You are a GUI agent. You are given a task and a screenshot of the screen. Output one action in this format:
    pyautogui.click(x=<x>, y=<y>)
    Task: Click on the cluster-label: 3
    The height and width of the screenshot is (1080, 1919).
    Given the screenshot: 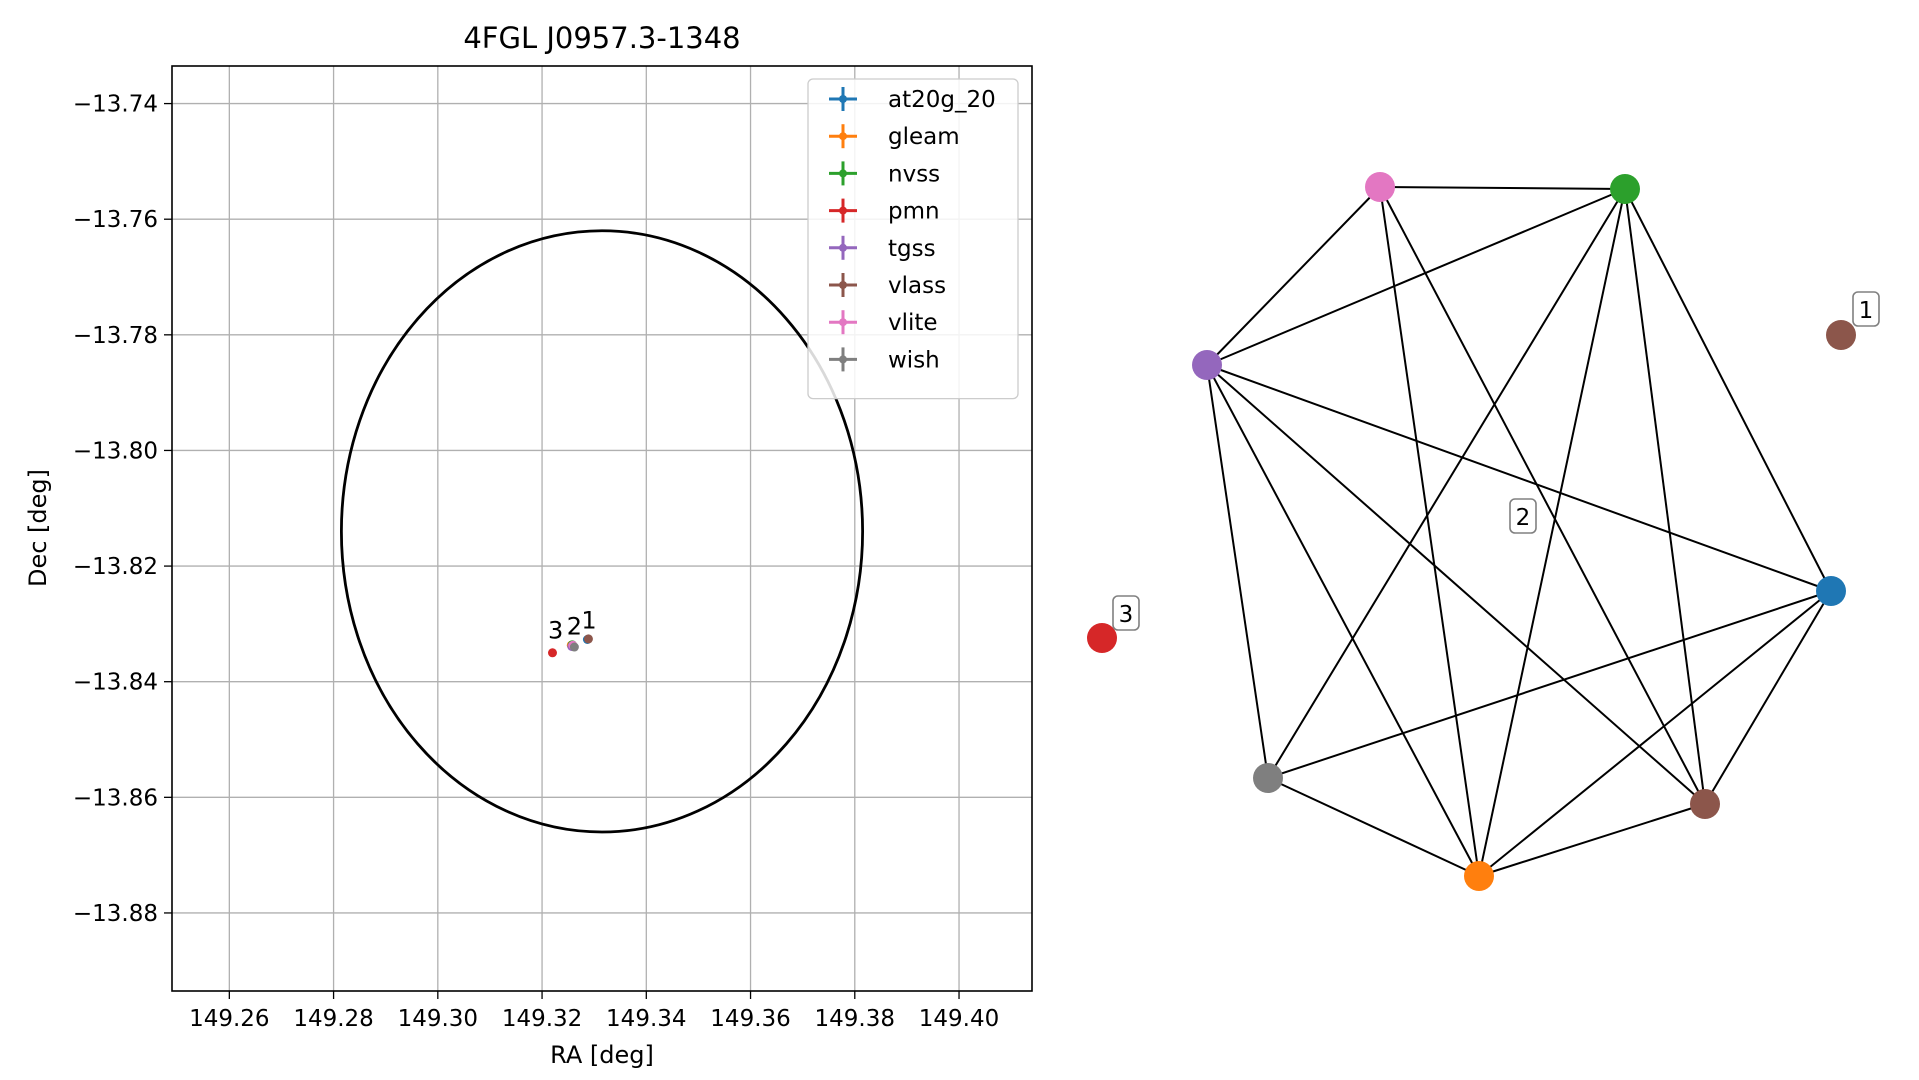 What is the action you would take?
    pyautogui.click(x=1126, y=615)
    